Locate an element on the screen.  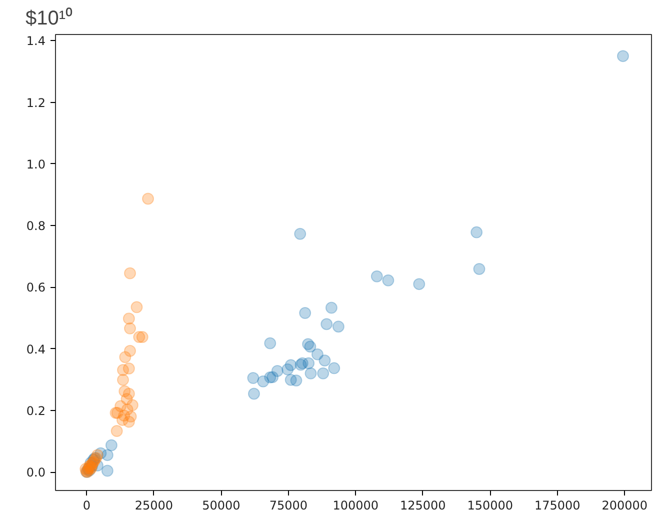
x-tick-label: 100000 is located at coordinates (355, 505).